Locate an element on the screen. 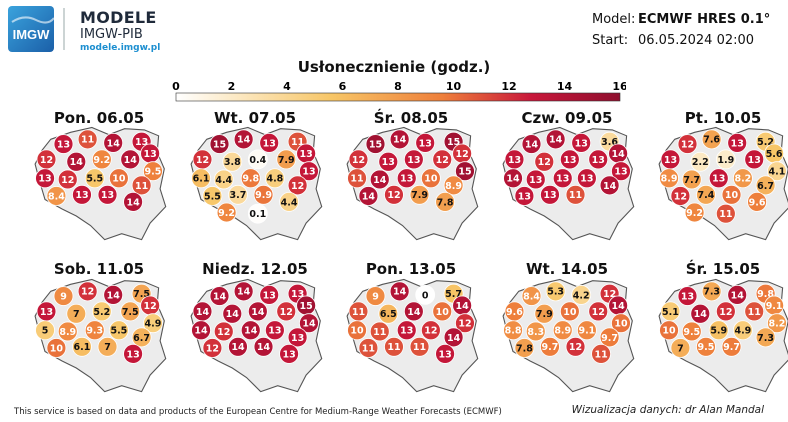 The image size is (788, 422). start-value: 06.05.2024 02:00 is located at coordinates (696, 40).